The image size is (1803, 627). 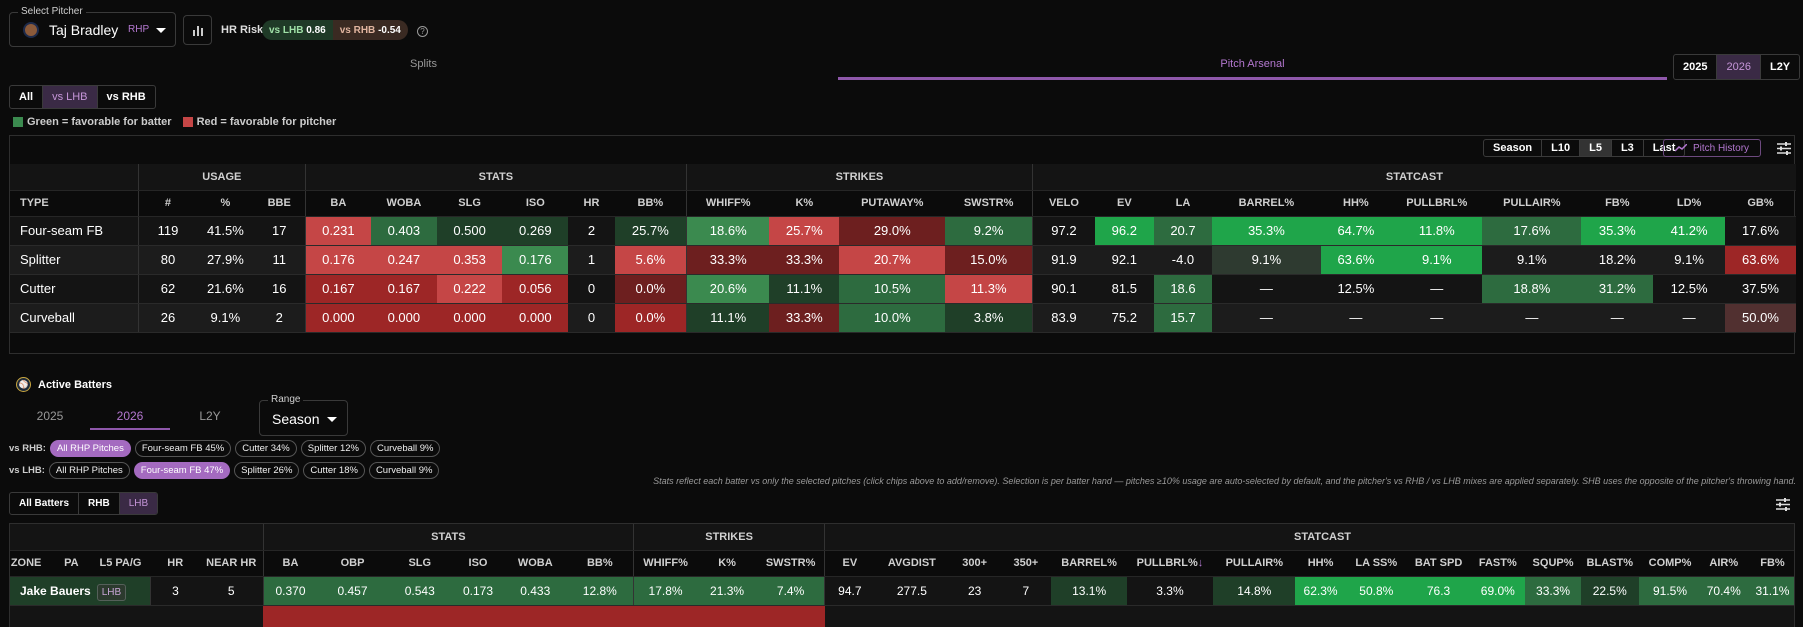 What do you see at coordinates (303, 415) in the screenshot?
I see `range-select: Range Season` at bounding box center [303, 415].